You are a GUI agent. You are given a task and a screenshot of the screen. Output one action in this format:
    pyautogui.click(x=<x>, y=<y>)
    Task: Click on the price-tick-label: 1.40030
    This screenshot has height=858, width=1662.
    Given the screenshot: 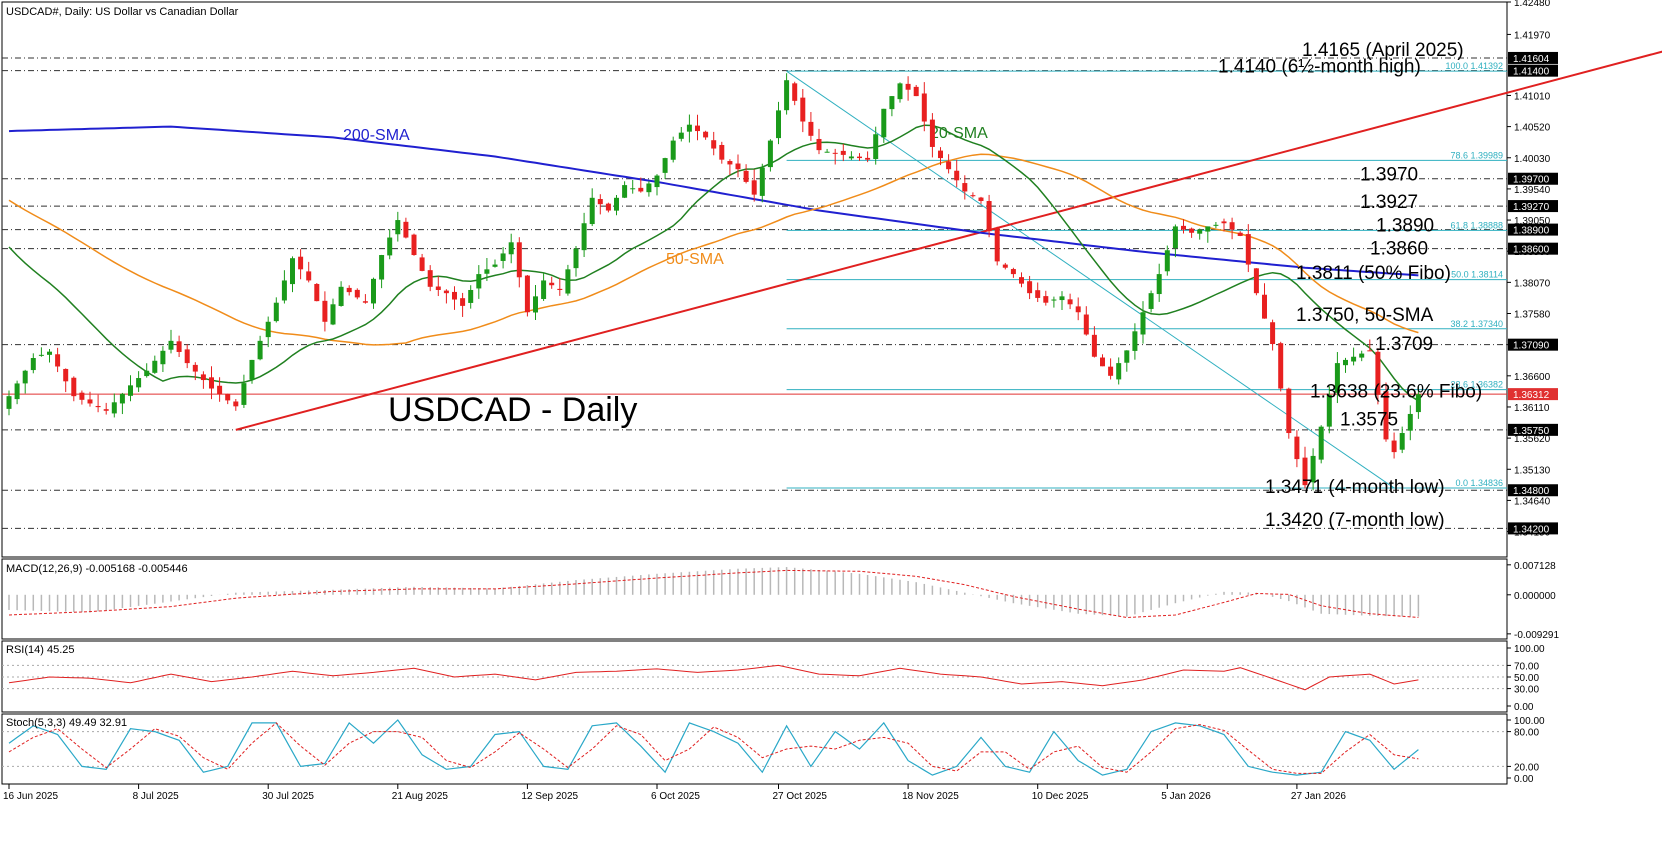 What is the action you would take?
    pyautogui.click(x=1532, y=159)
    